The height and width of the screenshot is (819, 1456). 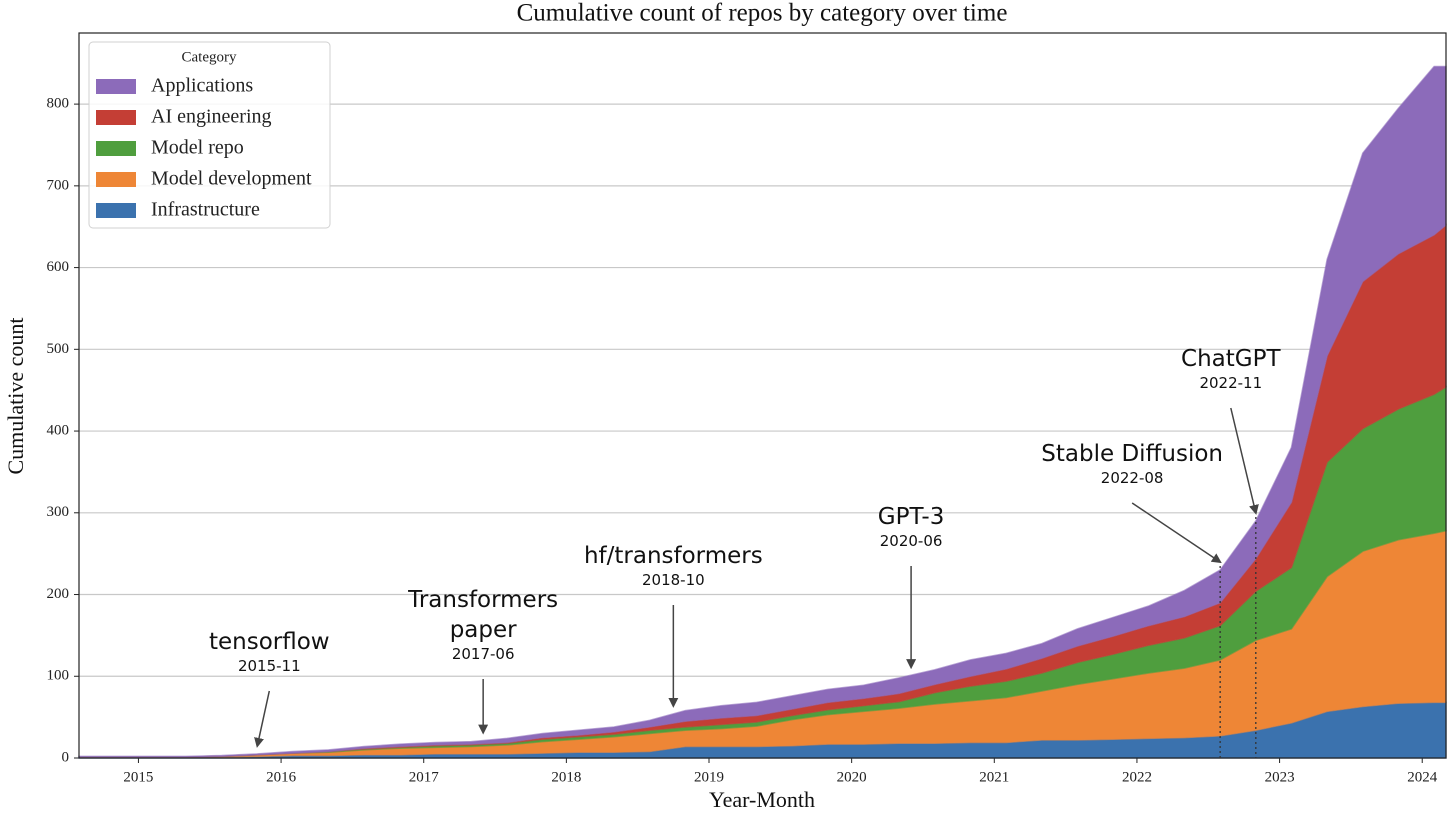 What do you see at coordinates (1132, 454) in the screenshot?
I see `annotation-title: Stable Diffusion` at bounding box center [1132, 454].